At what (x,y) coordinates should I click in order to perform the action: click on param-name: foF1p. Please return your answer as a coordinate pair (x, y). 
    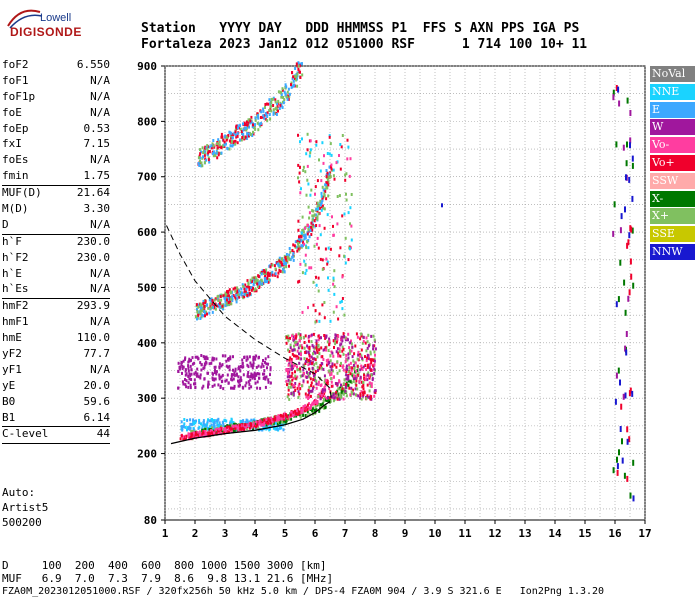
    Looking at the image, I should click on (19, 96).